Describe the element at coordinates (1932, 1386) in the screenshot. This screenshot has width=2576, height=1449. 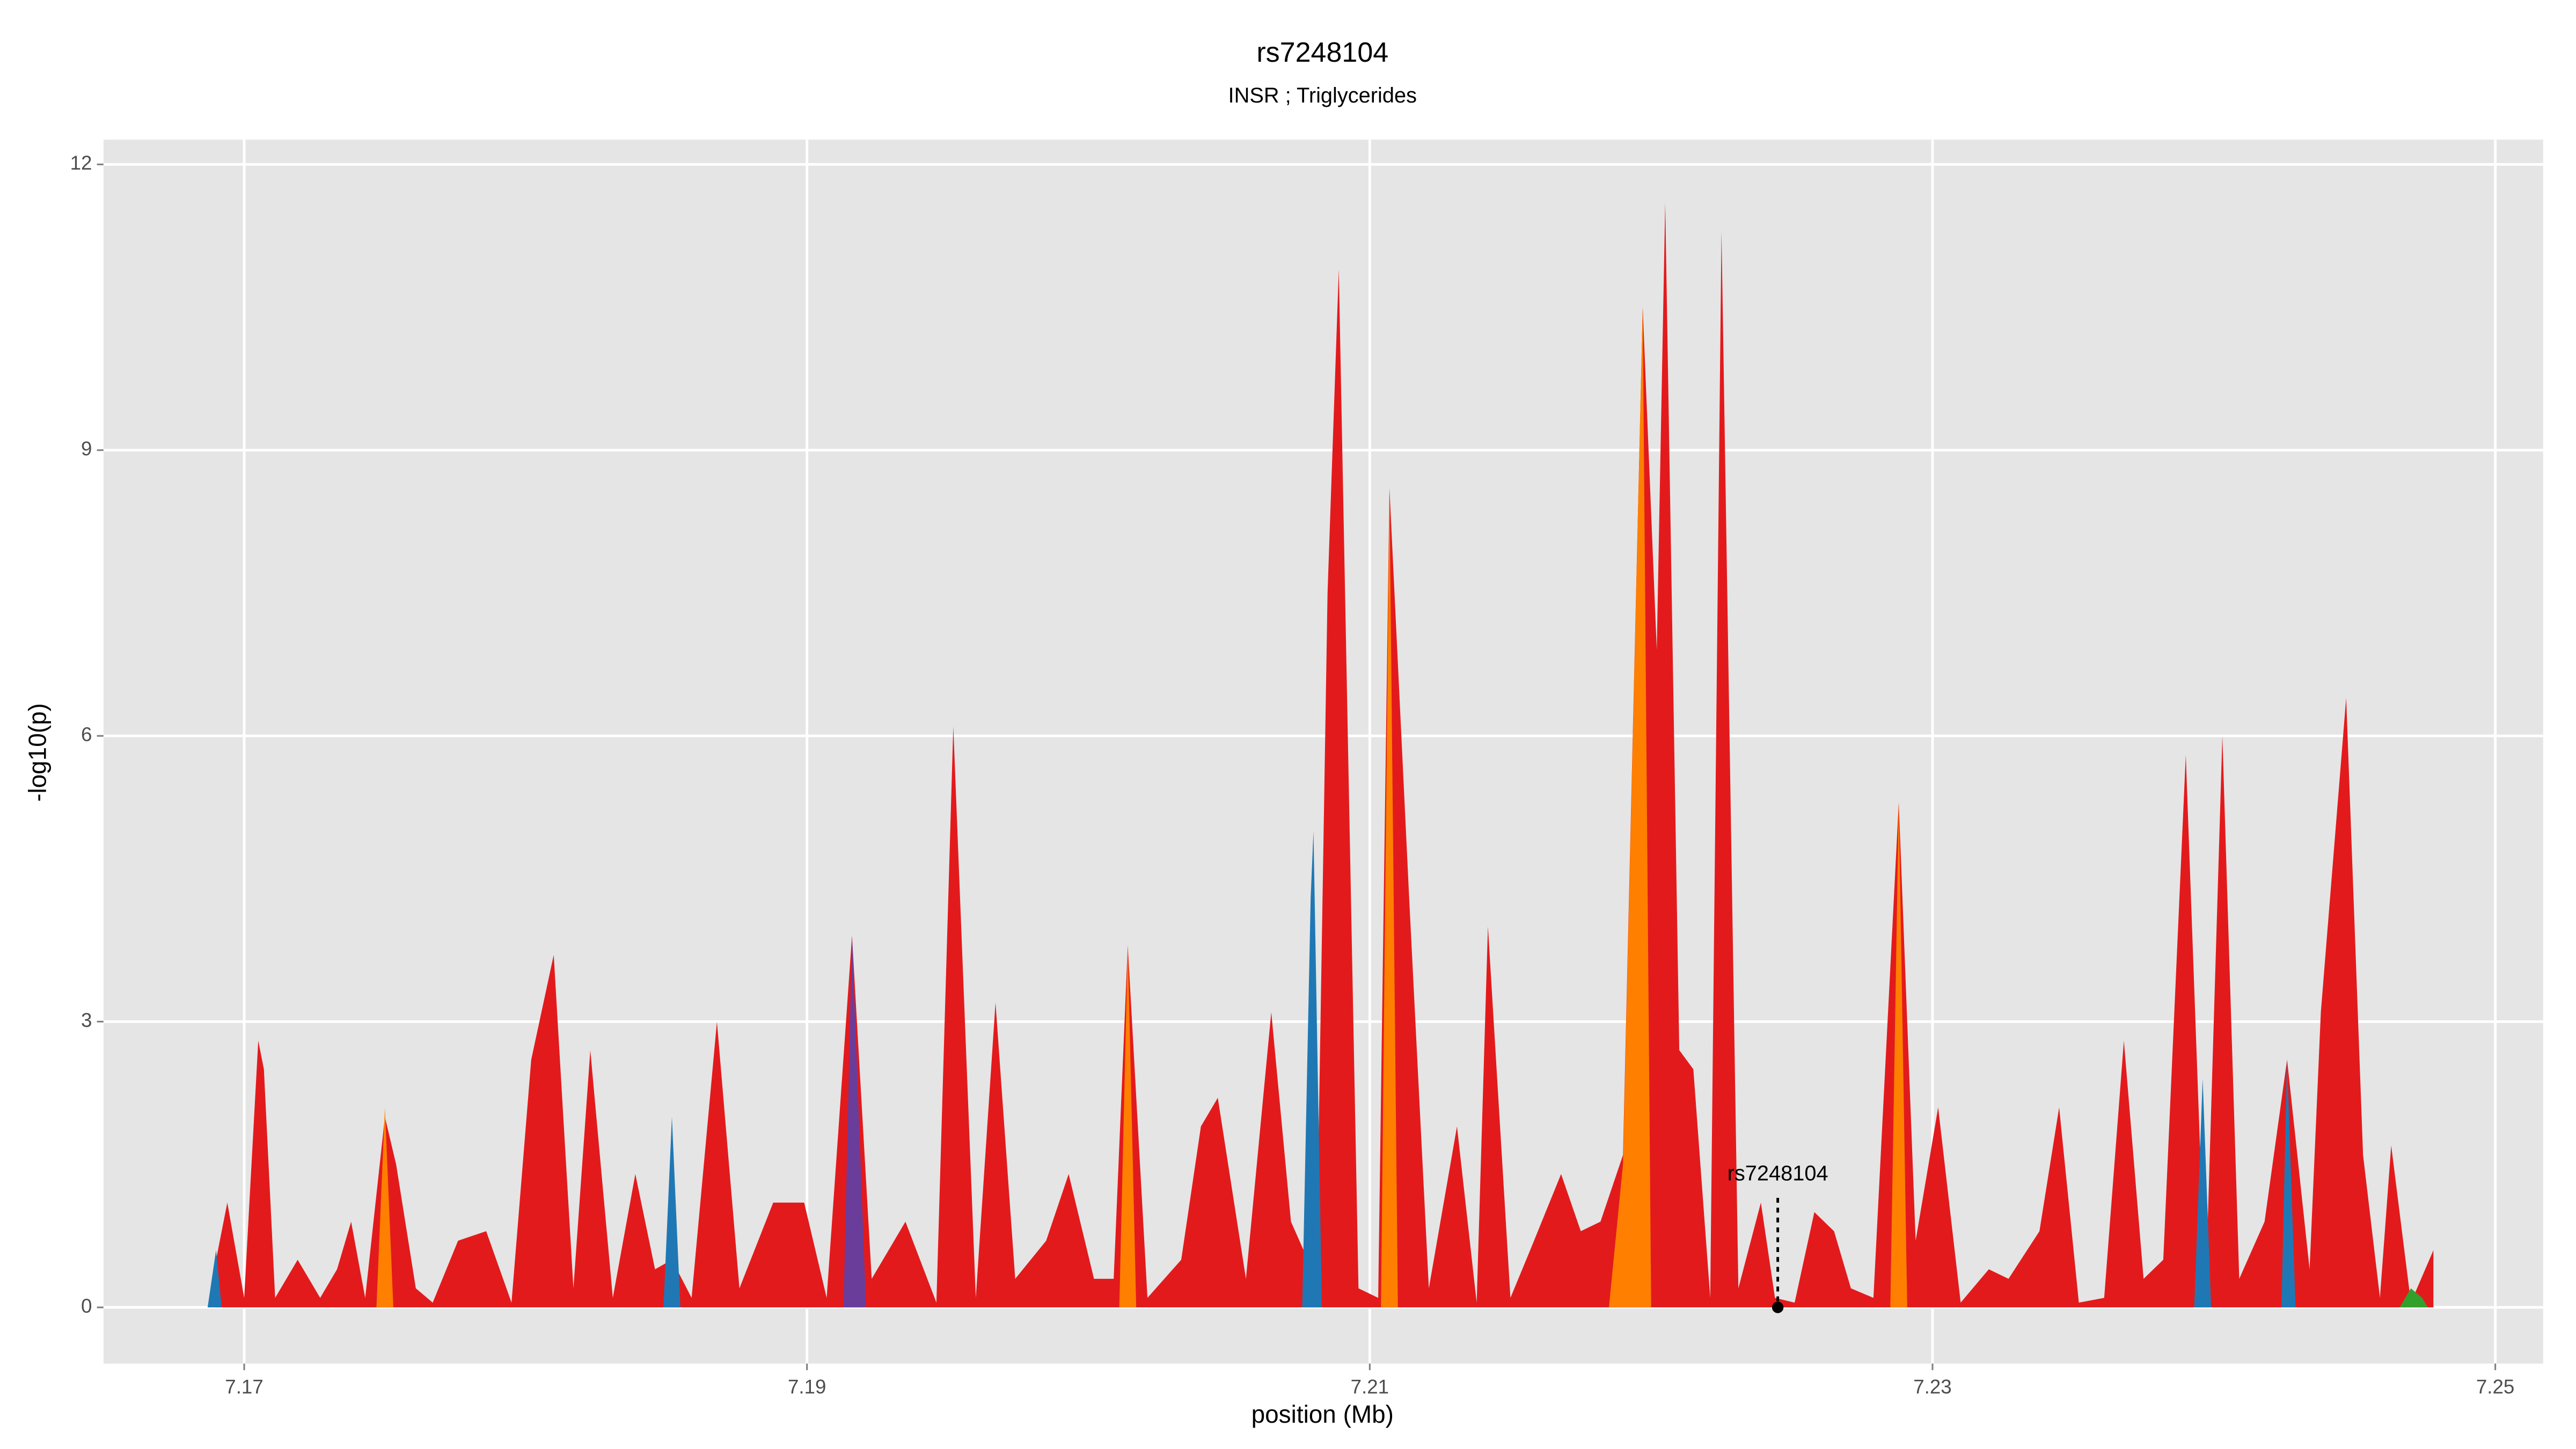
I see `x-tick-label: 7.23` at that location.